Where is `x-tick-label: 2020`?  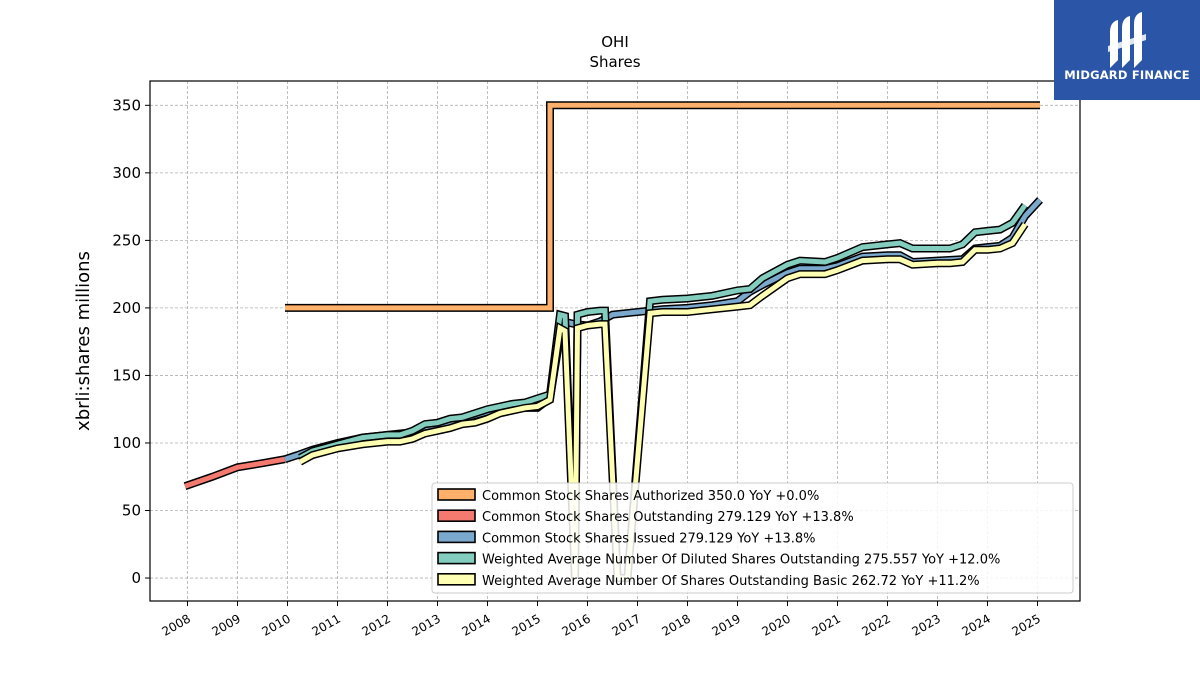 x-tick-label: 2020 is located at coordinates (776, 624).